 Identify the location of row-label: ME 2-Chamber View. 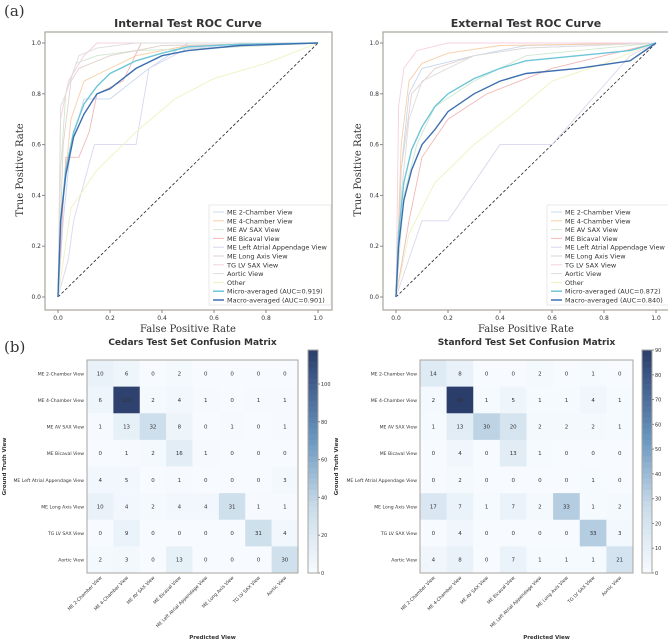
(394, 374).